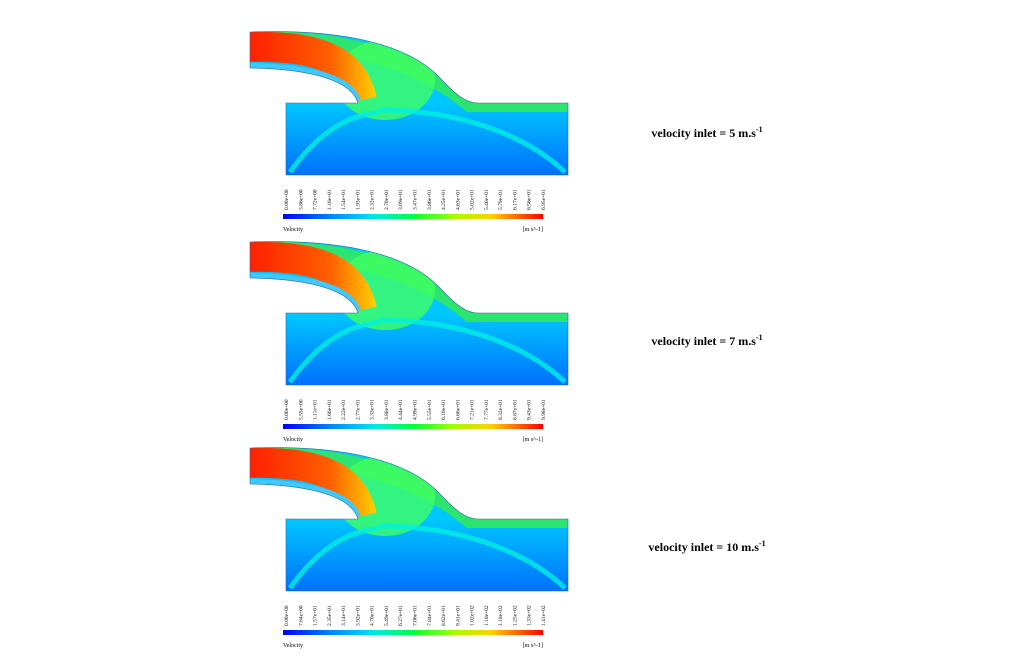 The width and height of the screenshot is (1020, 664). I want to click on colorbar-tick-label: 1.10e+02, so click(487, 615).